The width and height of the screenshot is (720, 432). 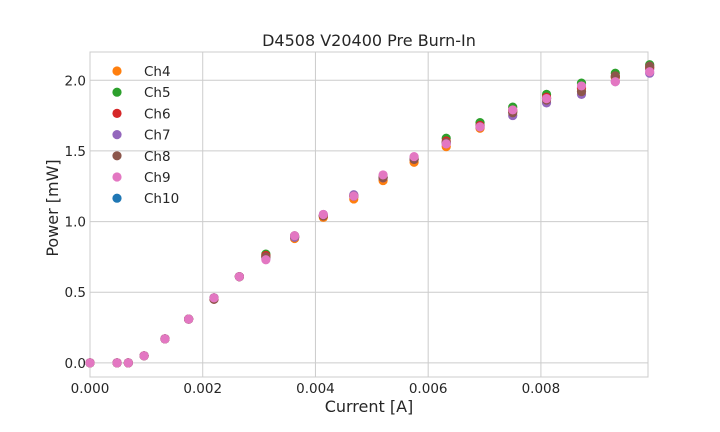 What do you see at coordinates (141, 114) in the screenshot?
I see `legend-item: Ch6` at bounding box center [141, 114].